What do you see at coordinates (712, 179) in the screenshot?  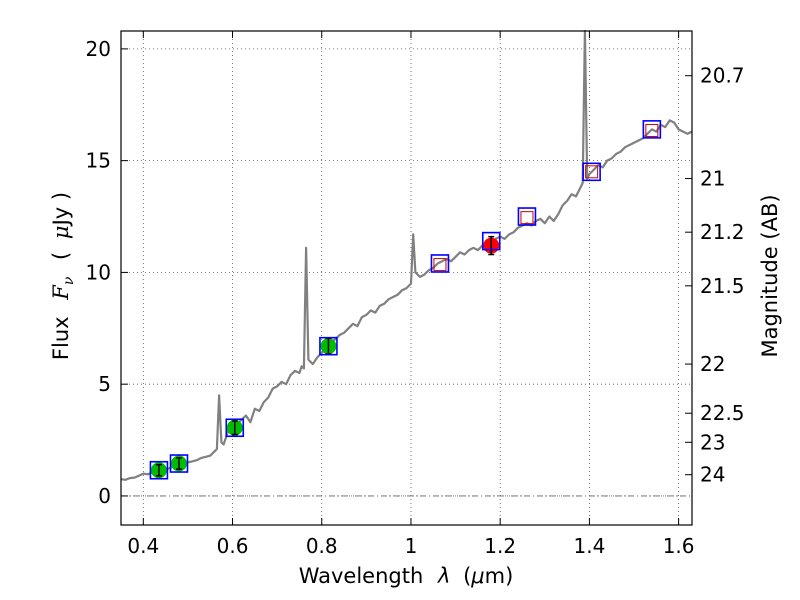 I see `mag-tick-label: 21` at bounding box center [712, 179].